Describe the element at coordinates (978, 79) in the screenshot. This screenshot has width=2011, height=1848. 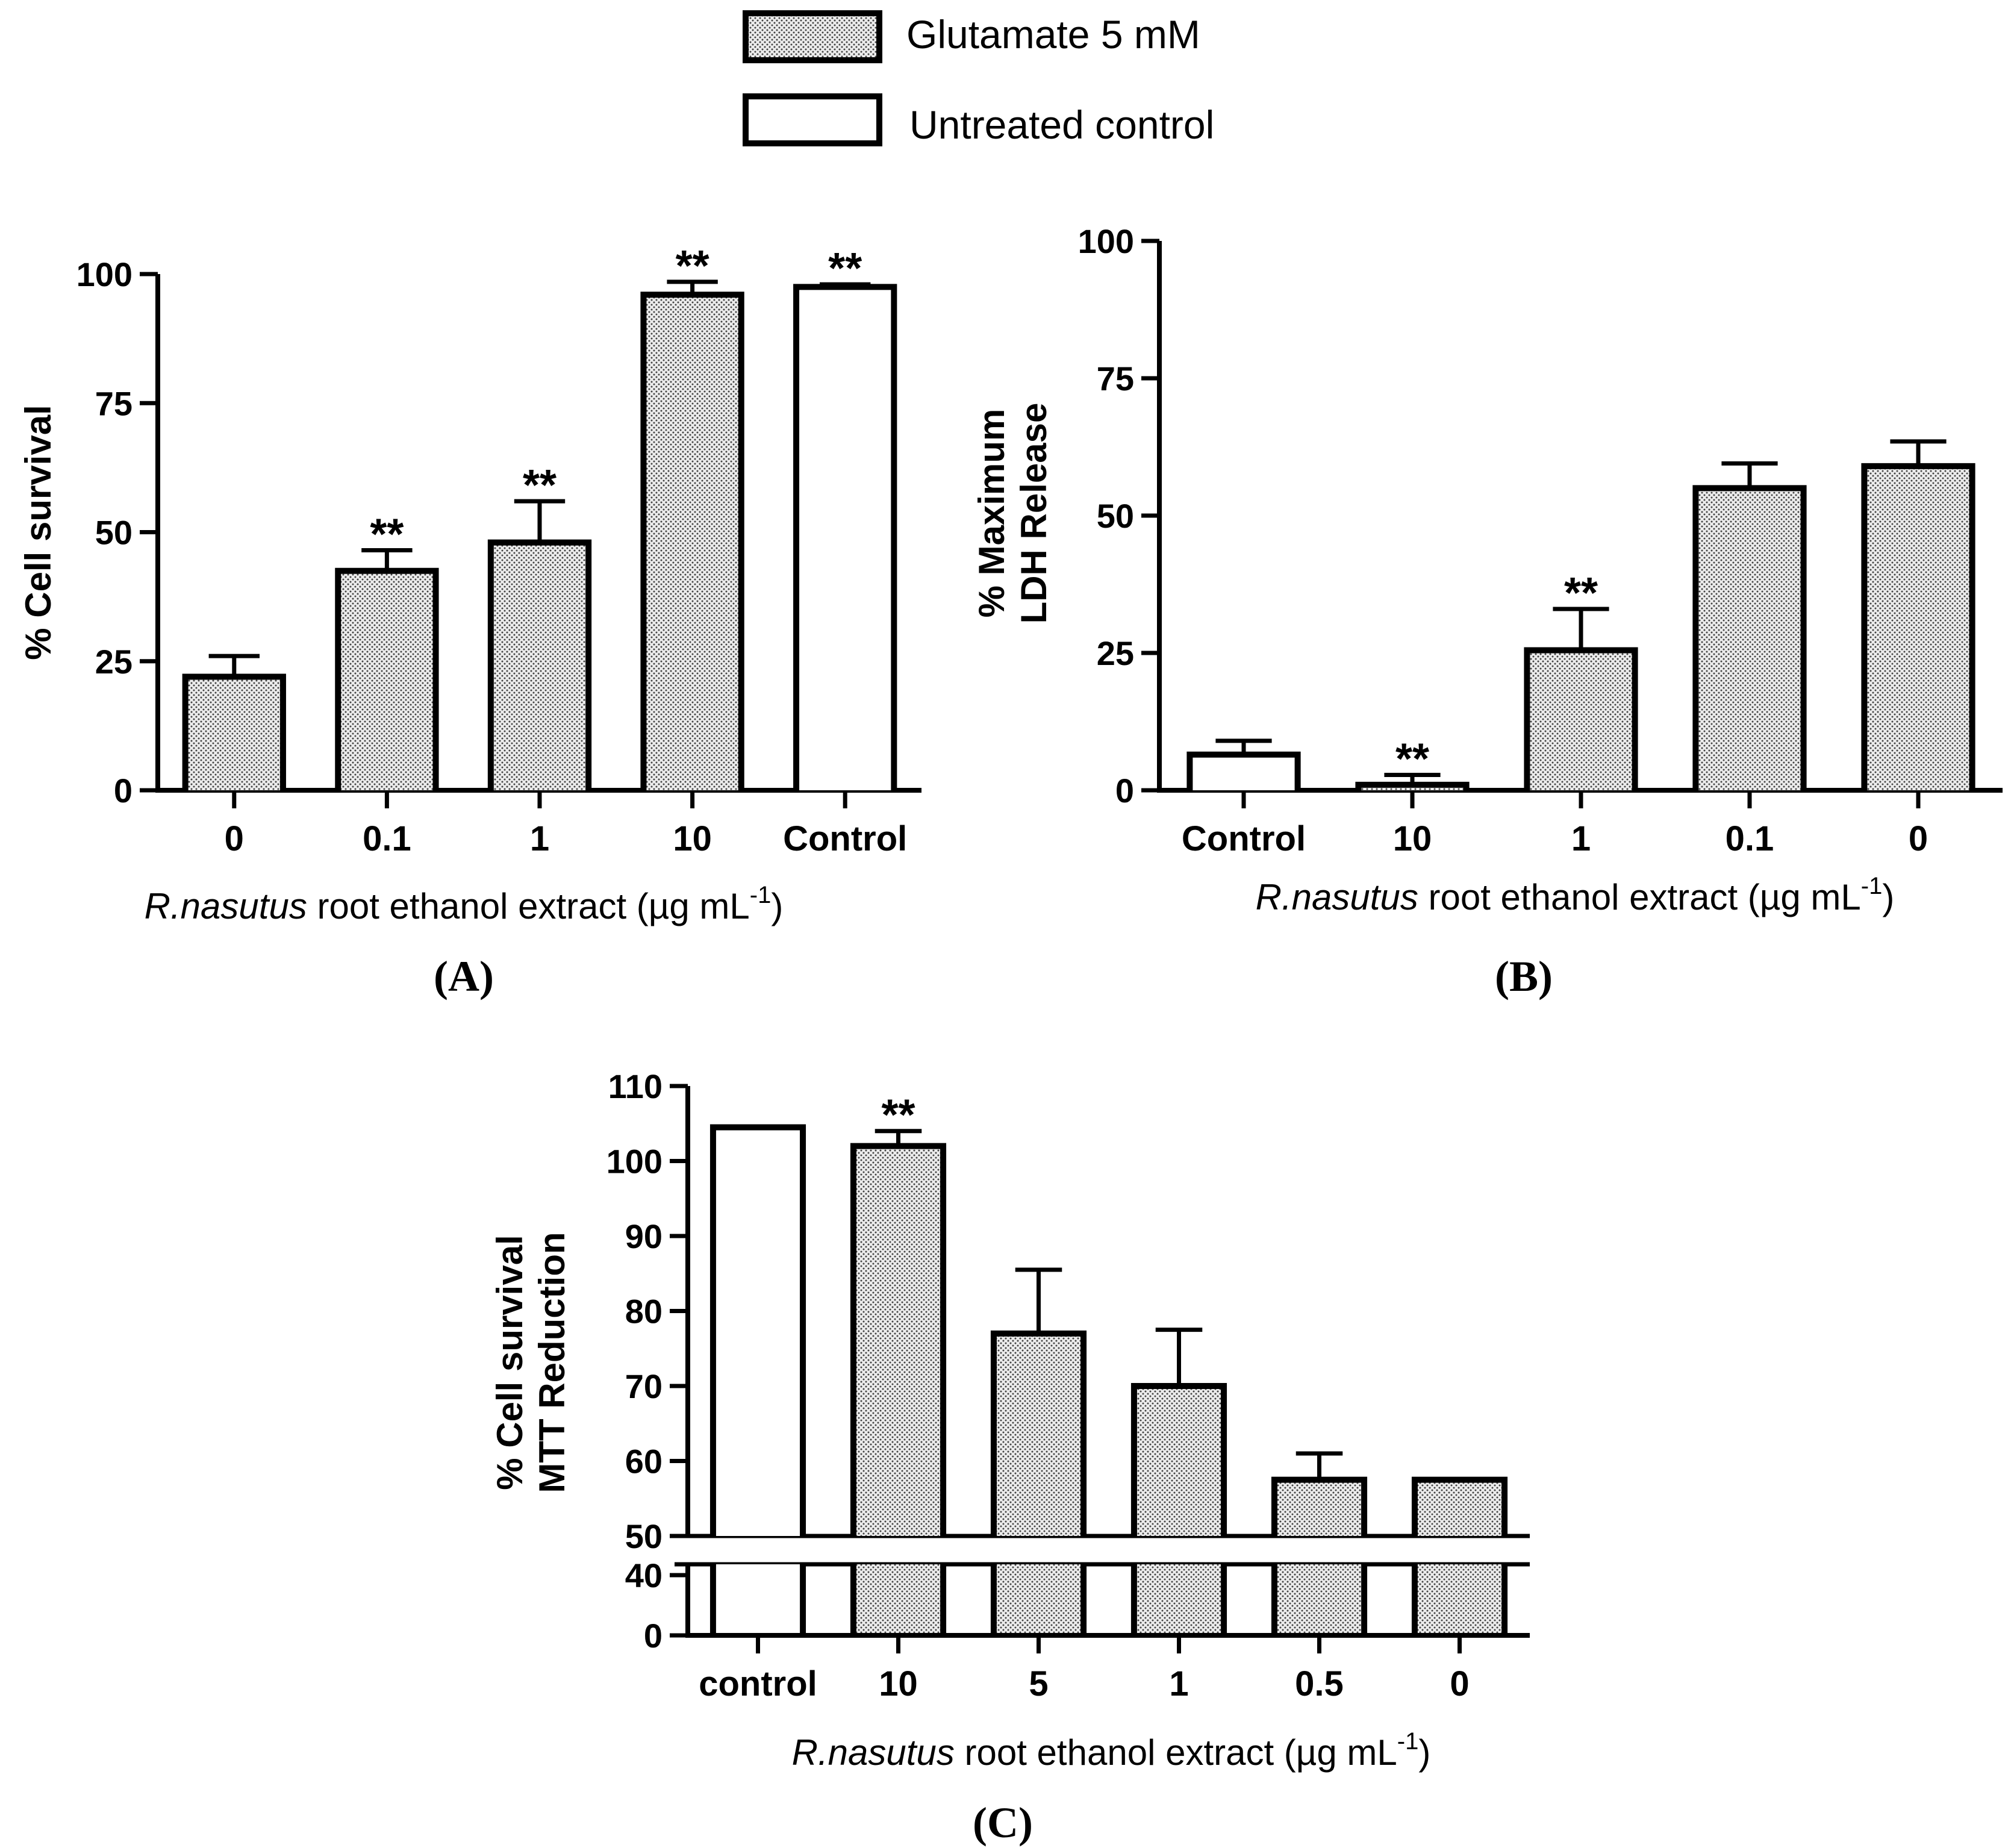
I see `legend: Glutamate 5 mM Untreated control` at that location.